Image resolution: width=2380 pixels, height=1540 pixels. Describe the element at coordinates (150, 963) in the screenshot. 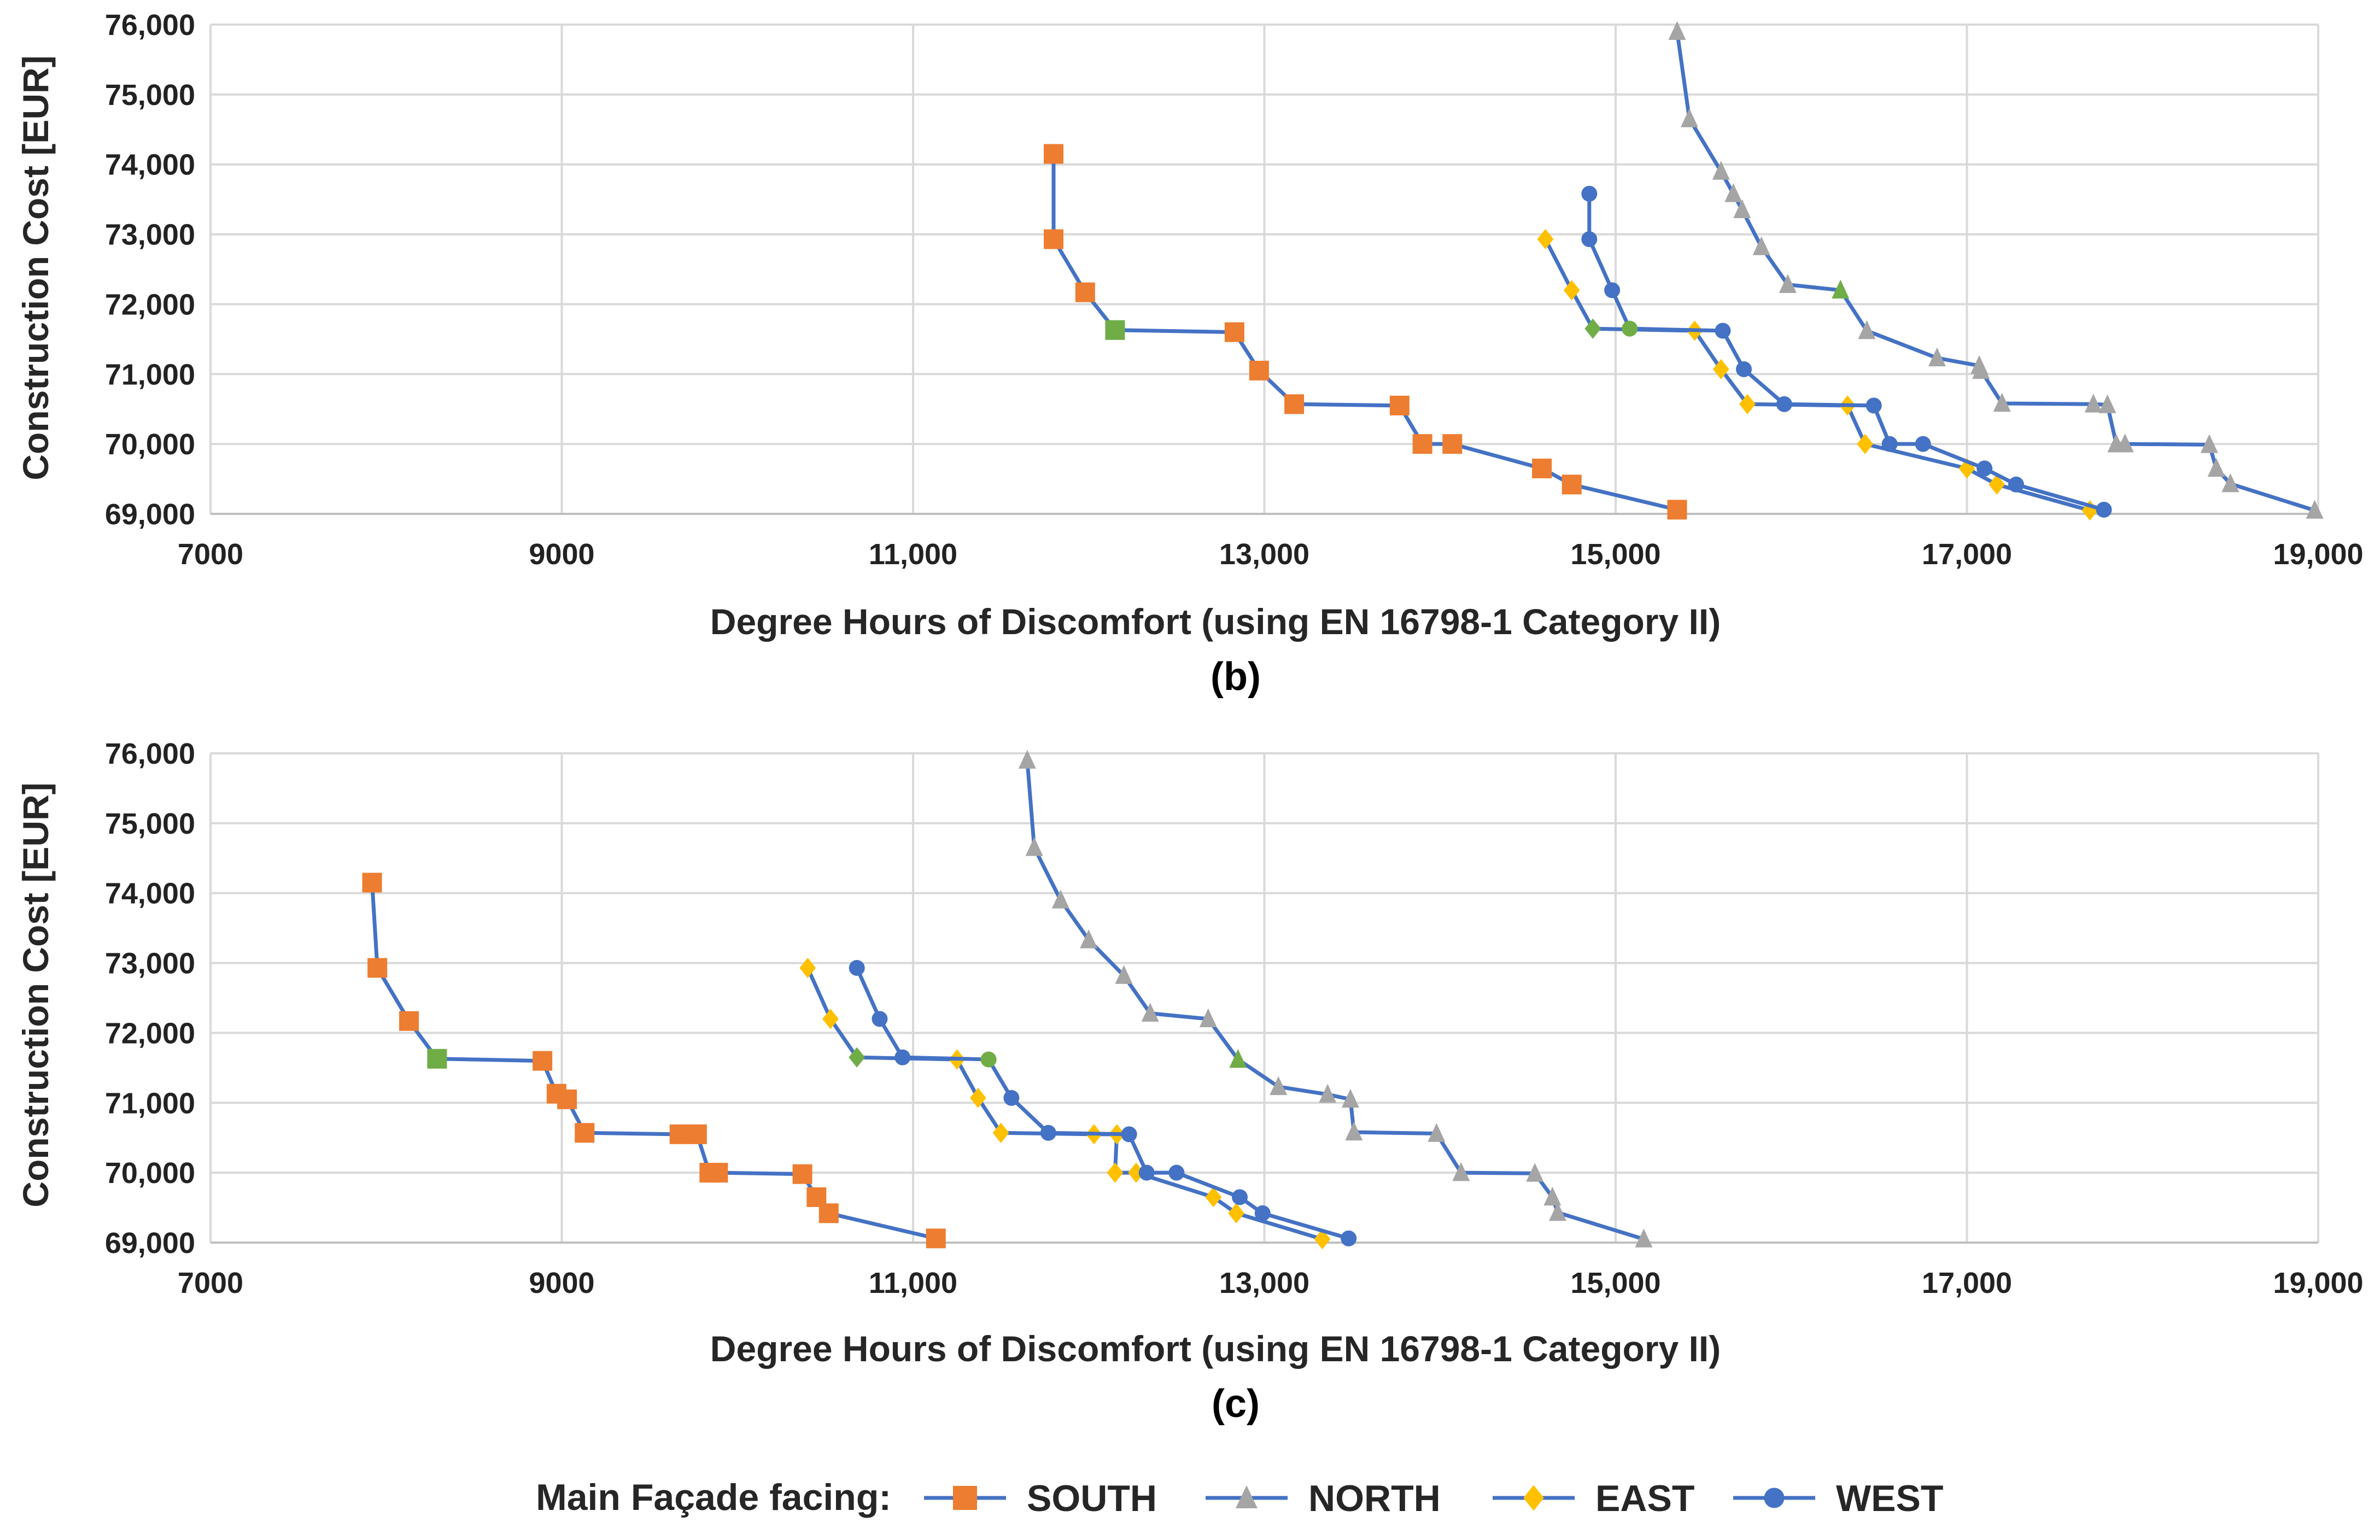

I see `y-tick-label: 73,000` at that location.